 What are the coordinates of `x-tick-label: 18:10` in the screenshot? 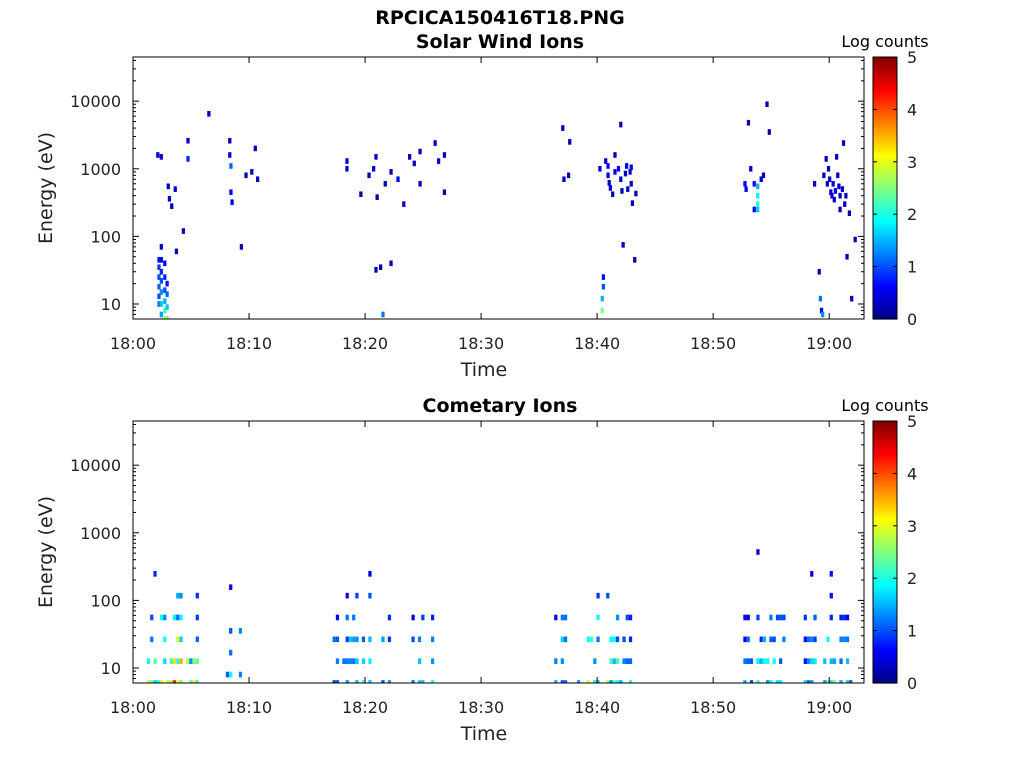 It's located at (249, 343).